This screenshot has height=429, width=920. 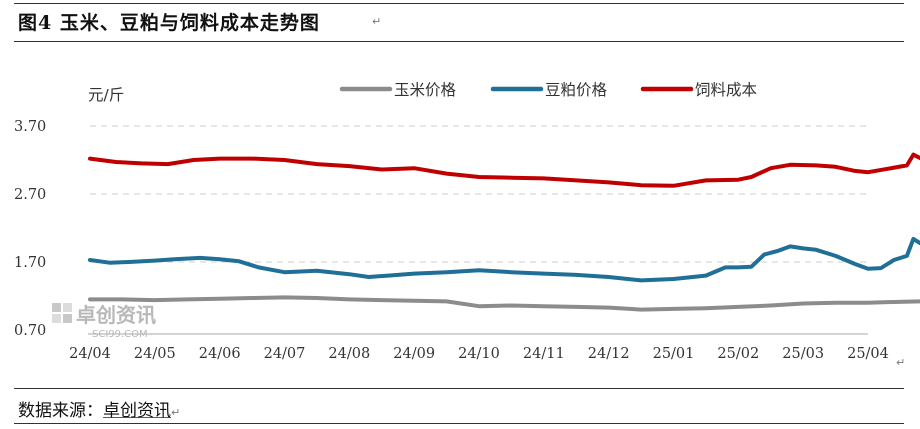 I want to click on x-tick-label: 24/12, so click(x=609, y=354).